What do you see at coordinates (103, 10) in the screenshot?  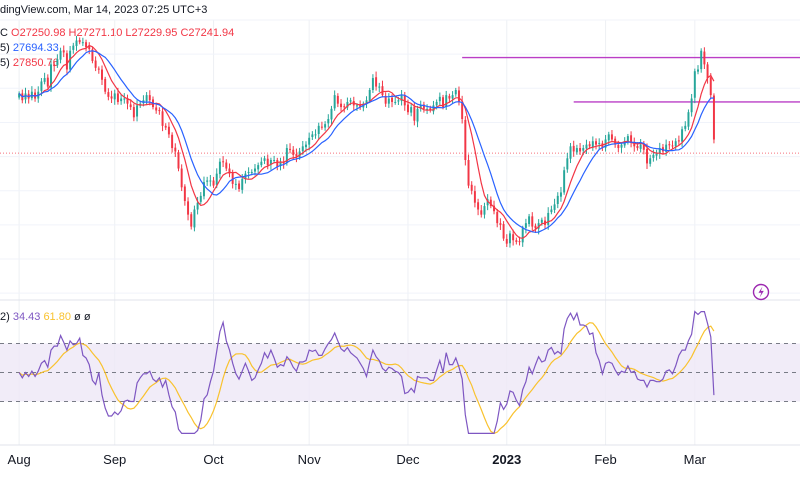 I see `chart-header-line-1: dingView.com, Mar 14, 2023 07:25 UTC+3` at bounding box center [103, 10].